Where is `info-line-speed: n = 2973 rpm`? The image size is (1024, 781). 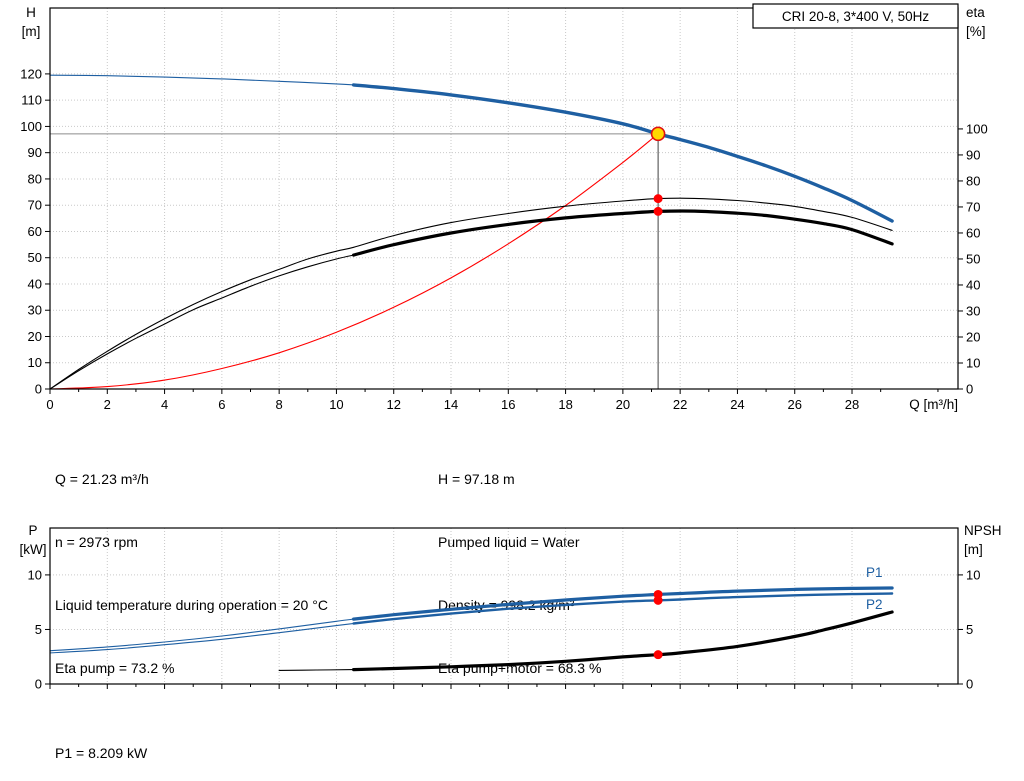
info-line-speed: n = 2973 rpm is located at coordinates (96, 542).